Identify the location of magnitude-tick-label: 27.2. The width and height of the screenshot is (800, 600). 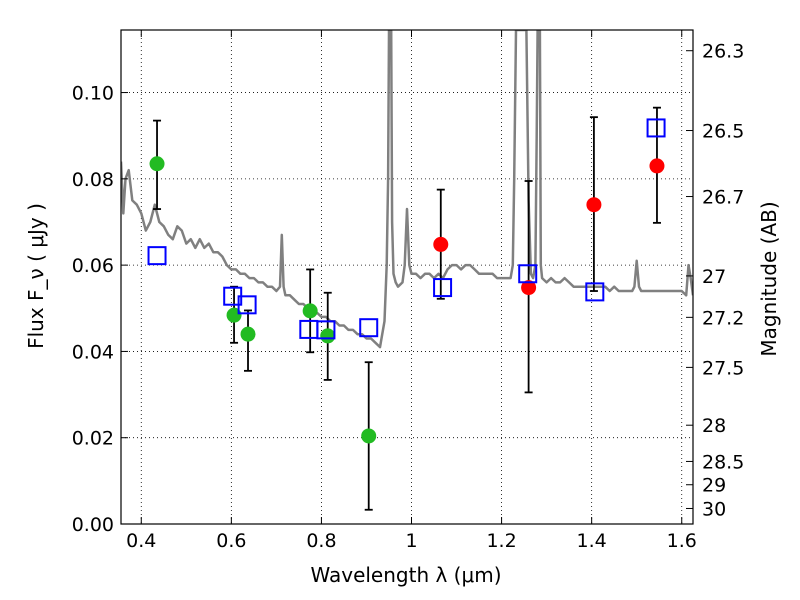
(723, 318).